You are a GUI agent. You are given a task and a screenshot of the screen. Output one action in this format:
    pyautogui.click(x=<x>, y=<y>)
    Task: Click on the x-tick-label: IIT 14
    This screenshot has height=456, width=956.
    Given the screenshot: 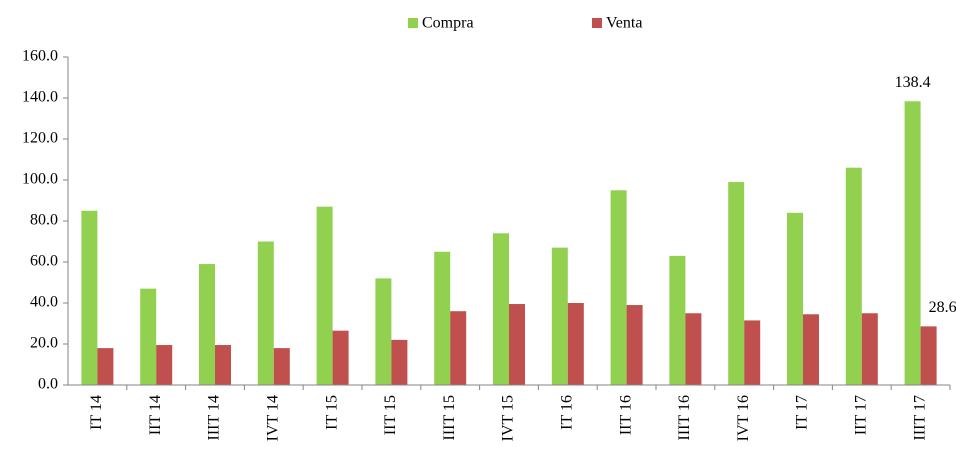 What is the action you would take?
    pyautogui.click(x=155, y=415)
    